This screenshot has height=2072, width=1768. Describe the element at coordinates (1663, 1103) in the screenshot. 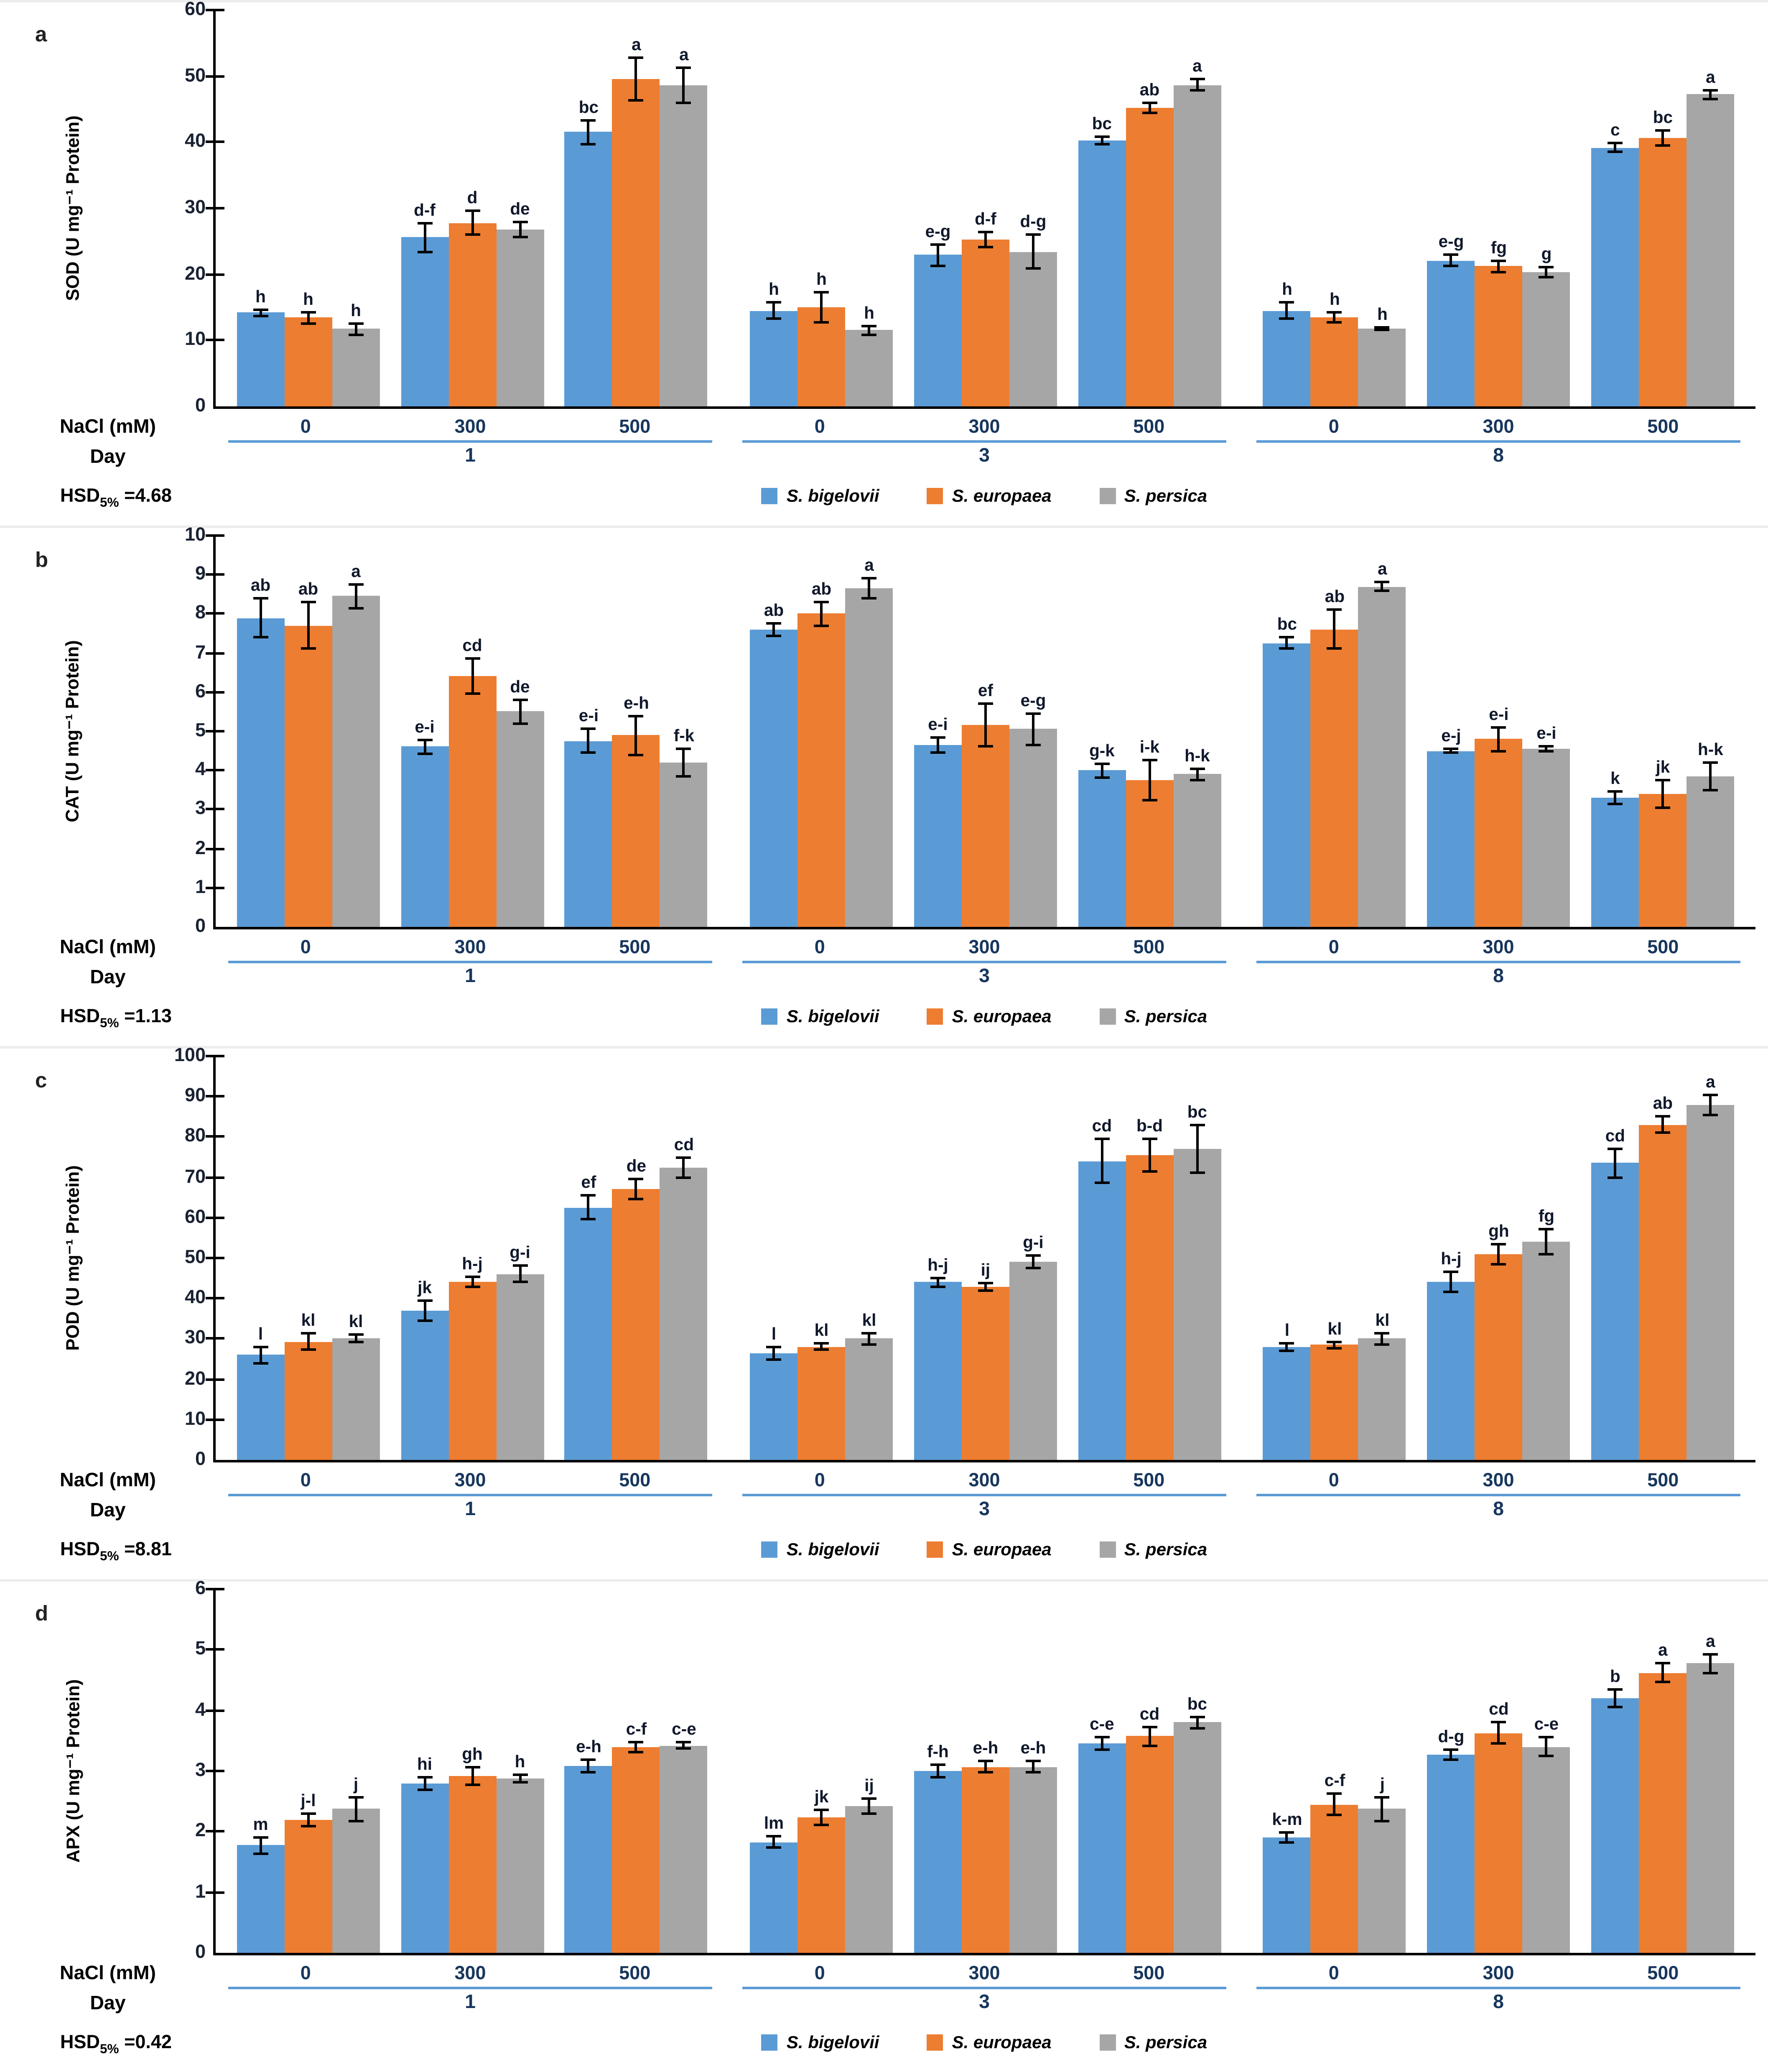

I see `significance-letter: ab` at that location.